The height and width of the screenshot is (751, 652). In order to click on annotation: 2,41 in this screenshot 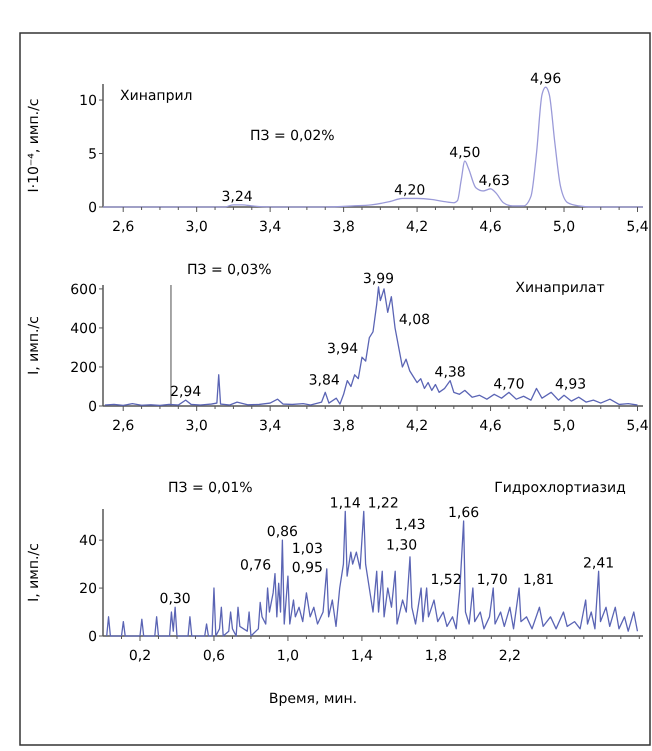, I will do `click(598, 563)`.